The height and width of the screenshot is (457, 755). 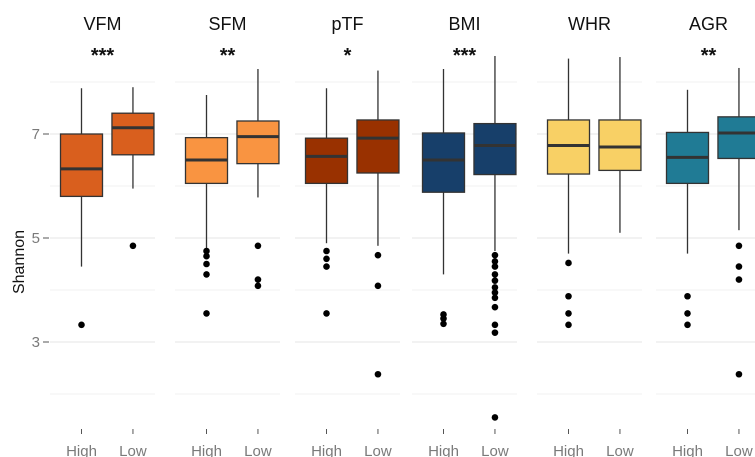 I want to click on facet-whr: WHR High Low, so click(x=594, y=235).